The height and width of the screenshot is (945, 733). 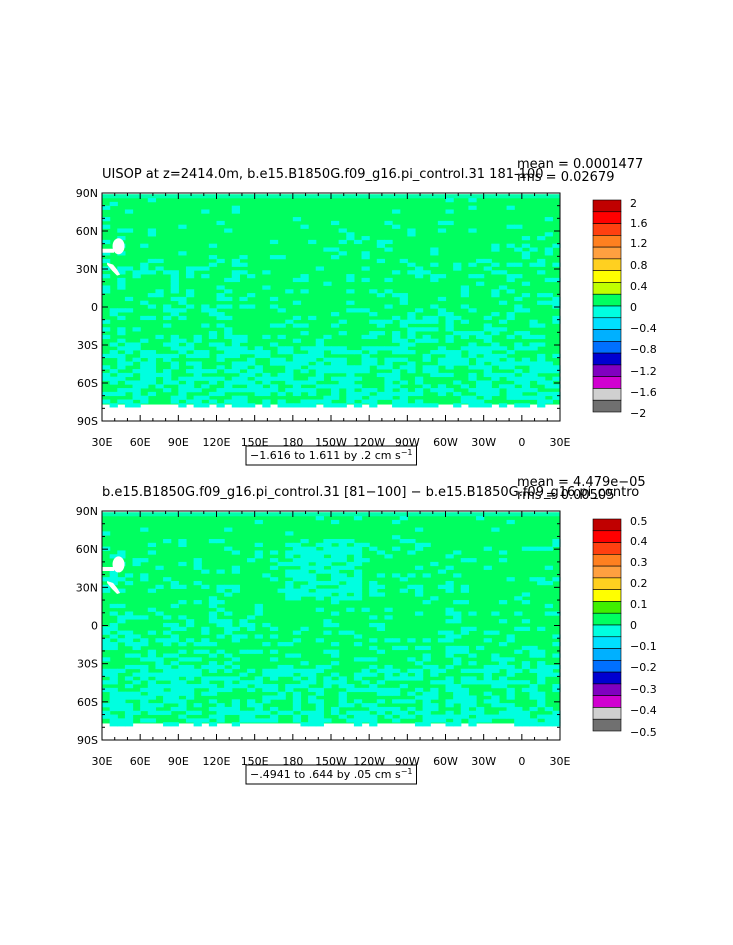 What do you see at coordinates (565, 177) in the screenshot?
I see `stat-rms: rms = 0.02679` at bounding box center [565, 177].